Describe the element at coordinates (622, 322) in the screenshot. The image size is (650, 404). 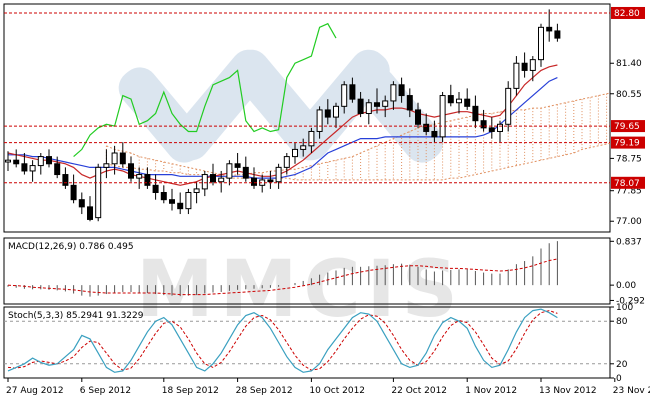
I see `stoch-tick-label: 80` at that location.